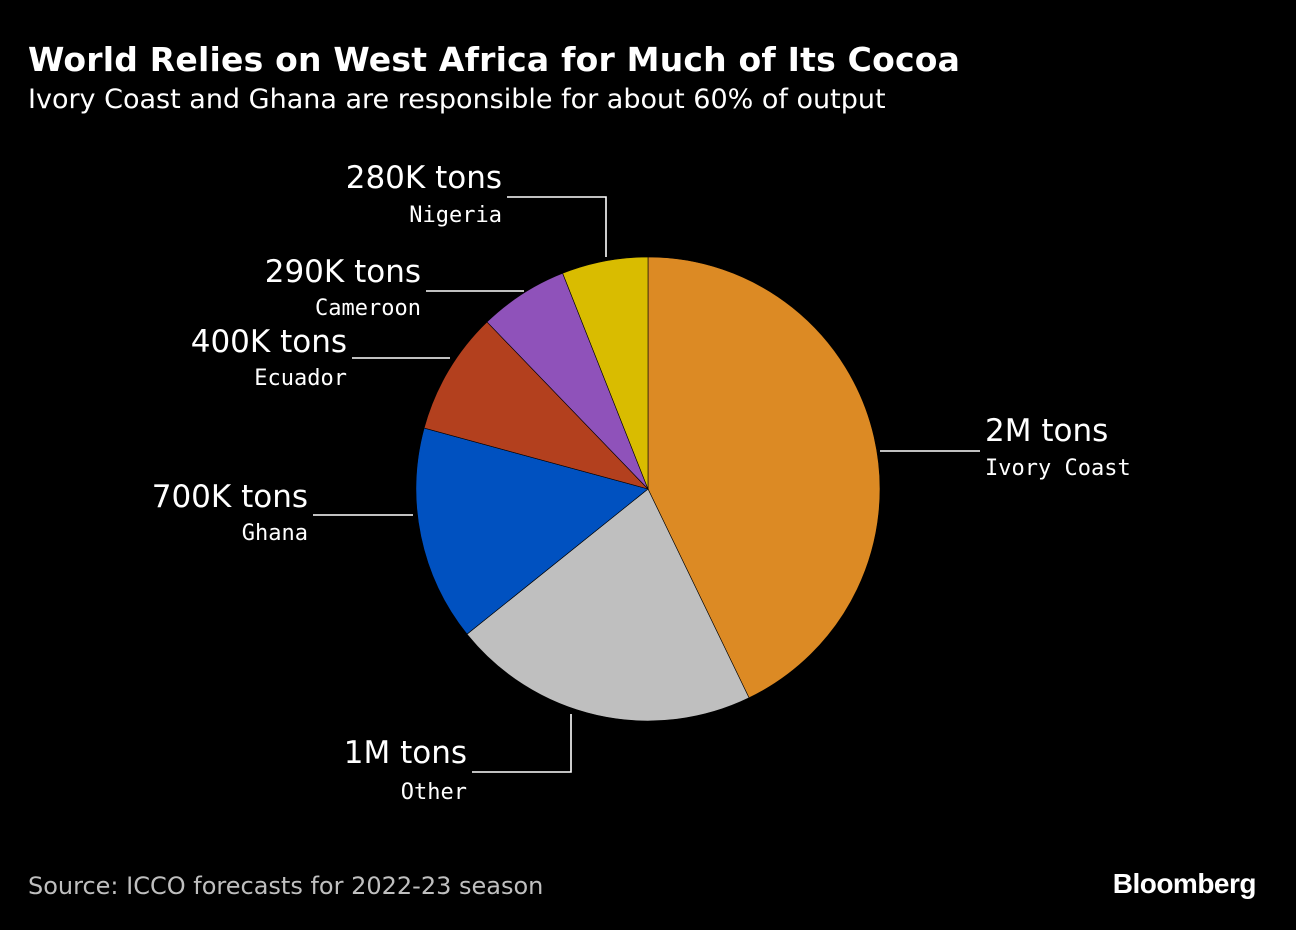 This screenshot has width=1296, height=930. Describe the element at coordinates (605, 373) in the screenshot. I see `pie-slice-nigeria` at that location.